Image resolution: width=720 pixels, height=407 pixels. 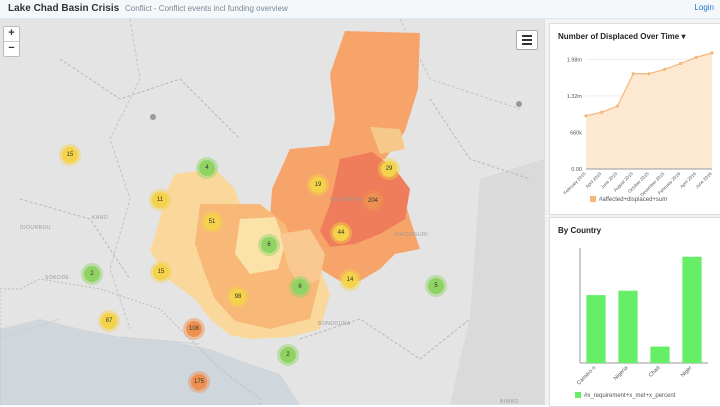 What do you see at coordinates (109, 321) in the screenshot?
I see `map-cluster: 87` at bounding box center [109, 321].